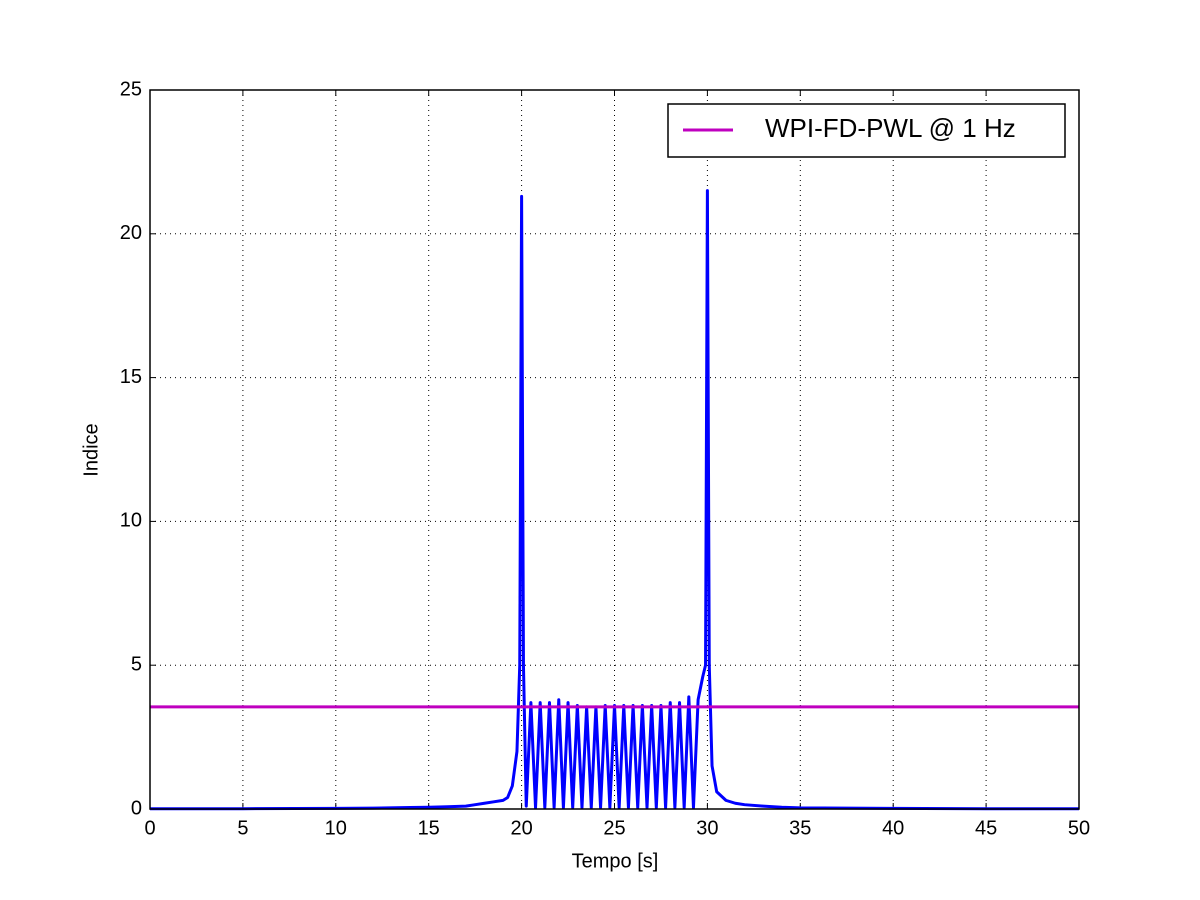 Image resolution: width=1200 pixels, height=900 pixels. I want to click on y-tick-label: 0, so click(136, 808).